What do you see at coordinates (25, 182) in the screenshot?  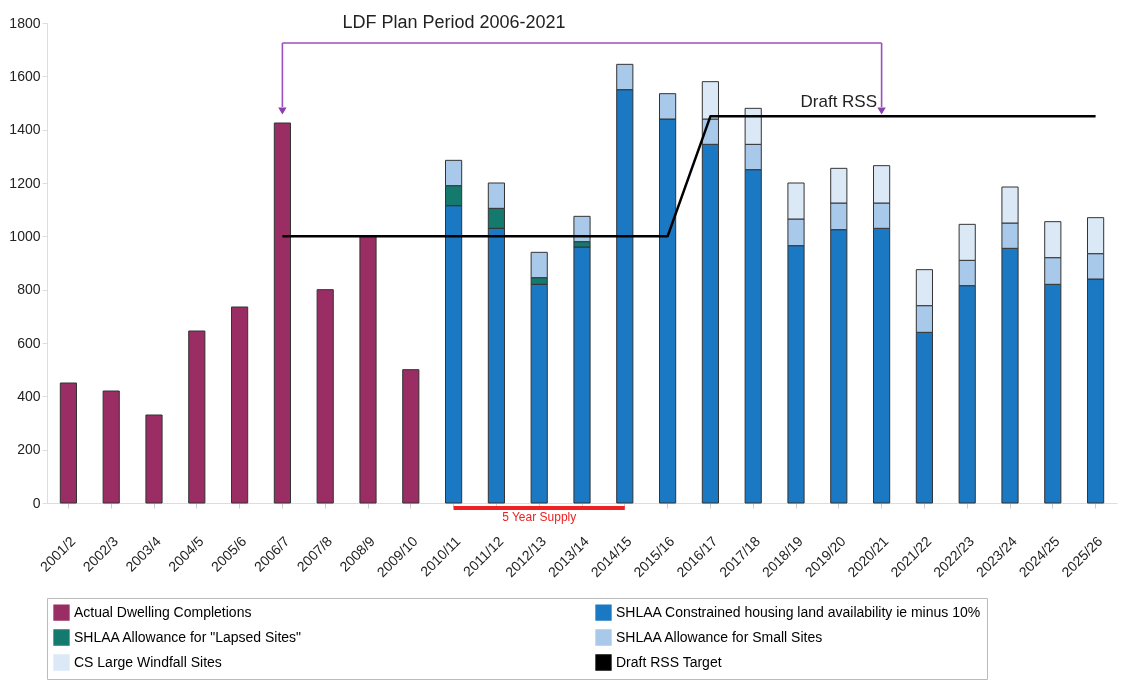 I see `y-tick-label: 1200` at bounding box center [25, 182].